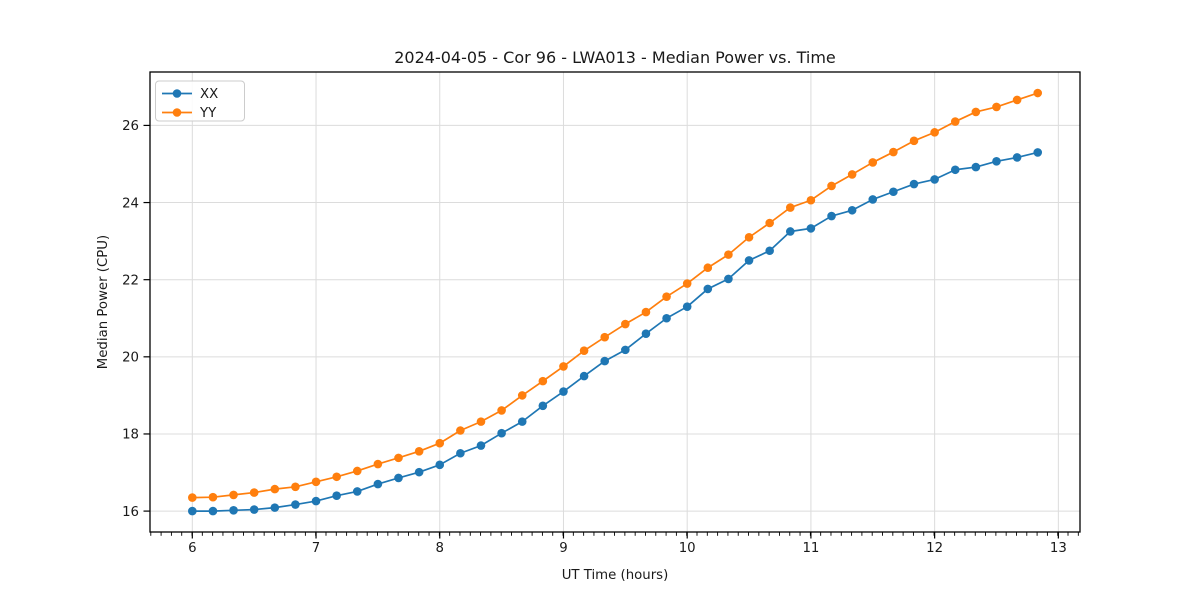 Image resolution: width=1200 pixels, height=604 pixels. I want to click on x-tick-label: 7, so click(316, 548).